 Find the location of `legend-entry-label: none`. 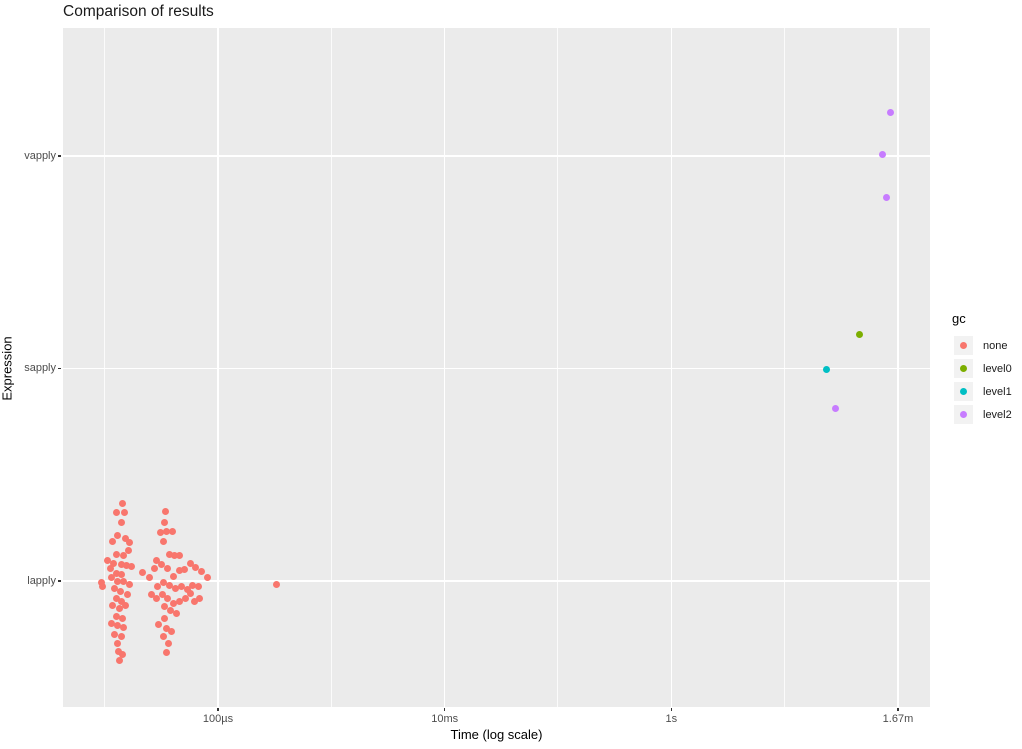

legend-entry-label: none is located at coordinates (995, 345).